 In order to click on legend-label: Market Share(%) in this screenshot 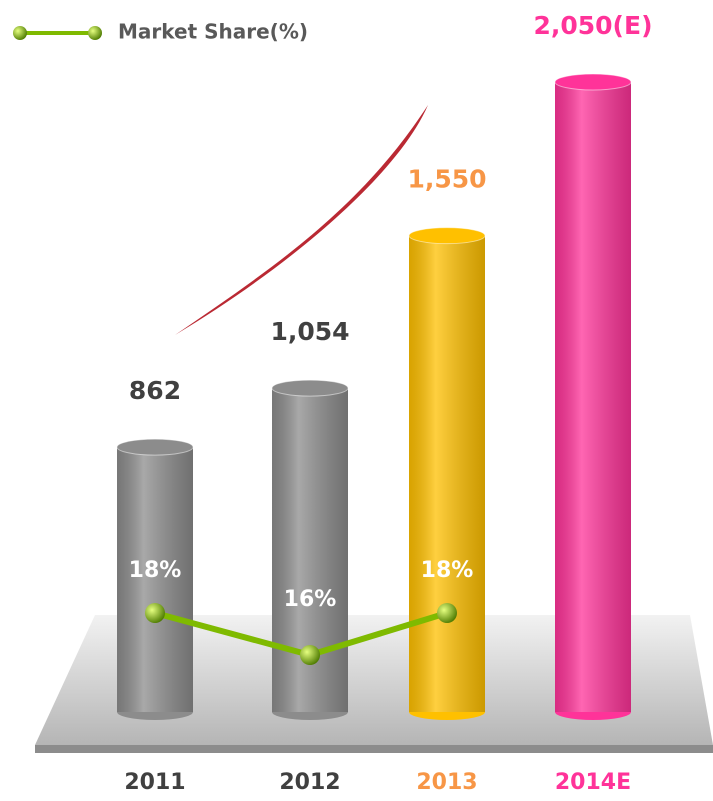, I will do `click(213, 32)`.